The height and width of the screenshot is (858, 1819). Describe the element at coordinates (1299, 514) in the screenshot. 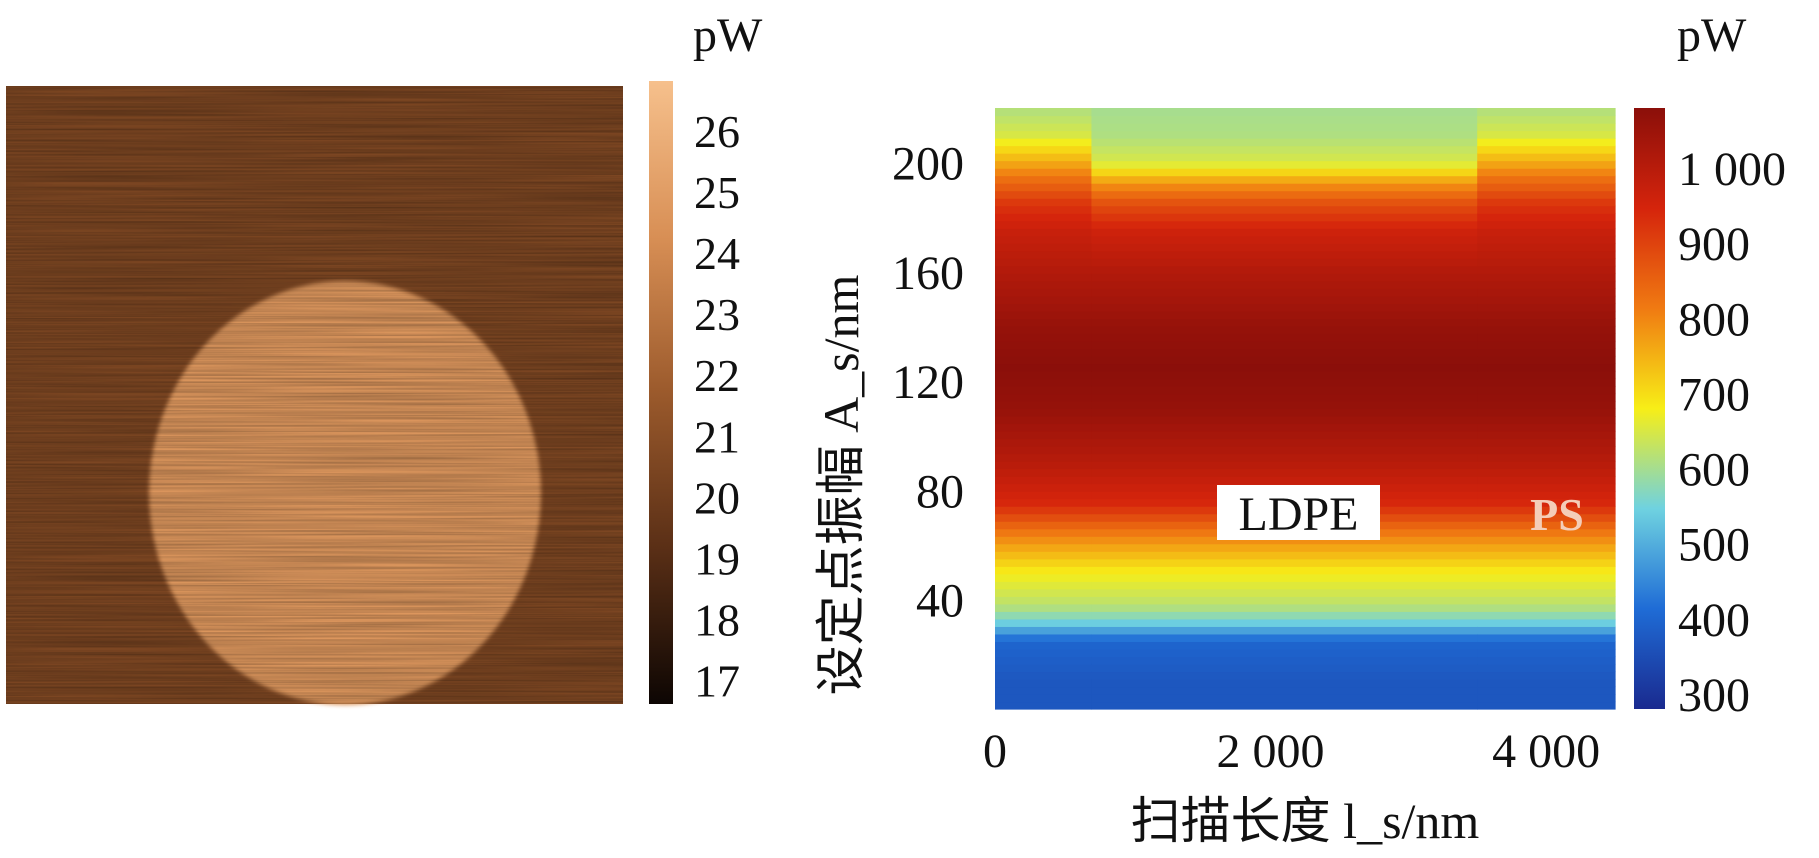

I see `annotation-ldpe: LDPE` at that location.